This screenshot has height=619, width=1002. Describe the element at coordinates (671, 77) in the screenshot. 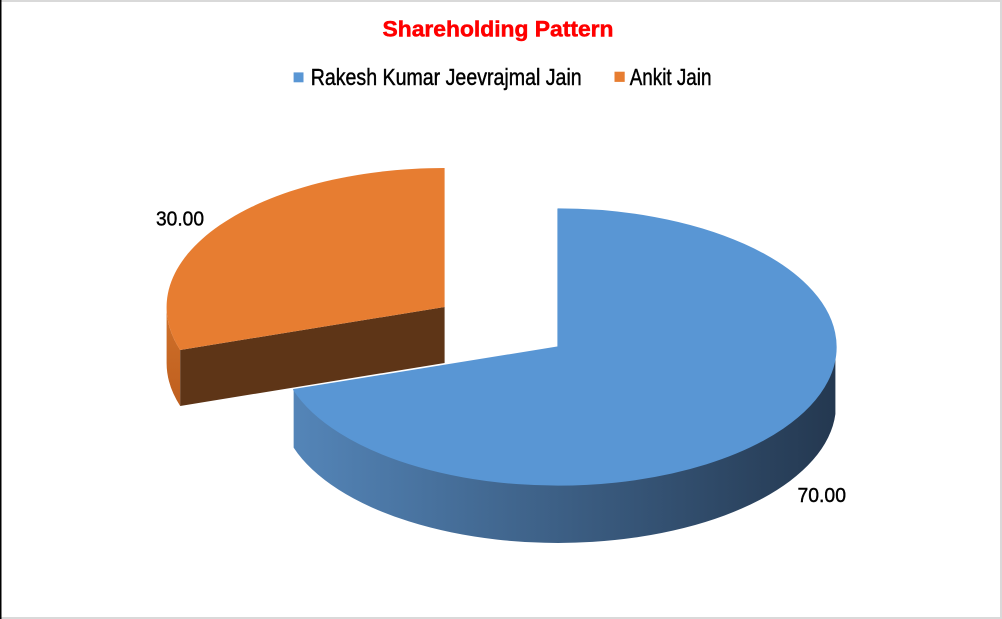

I see `svg-text: Ankit Jain` at that location.